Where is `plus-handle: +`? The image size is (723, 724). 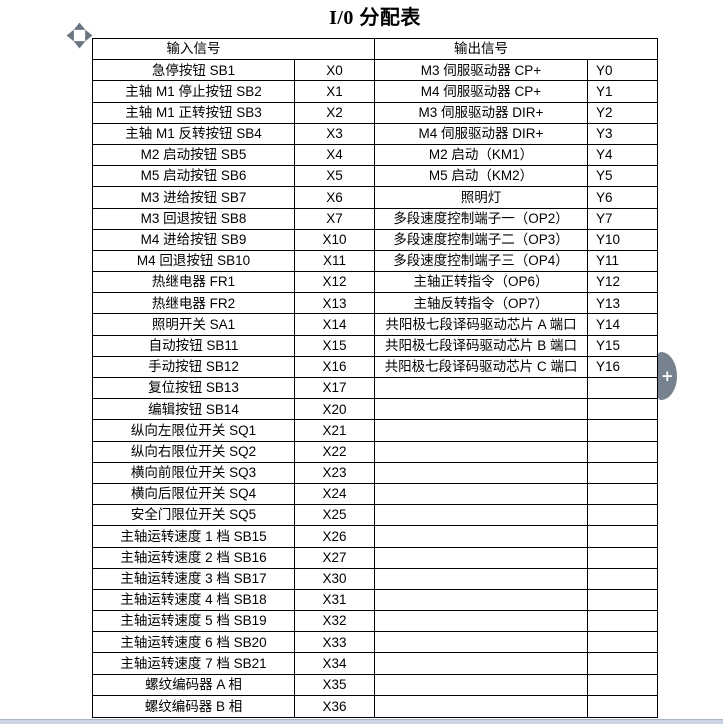 plus-handle: + is located at coordinates (667, 376).